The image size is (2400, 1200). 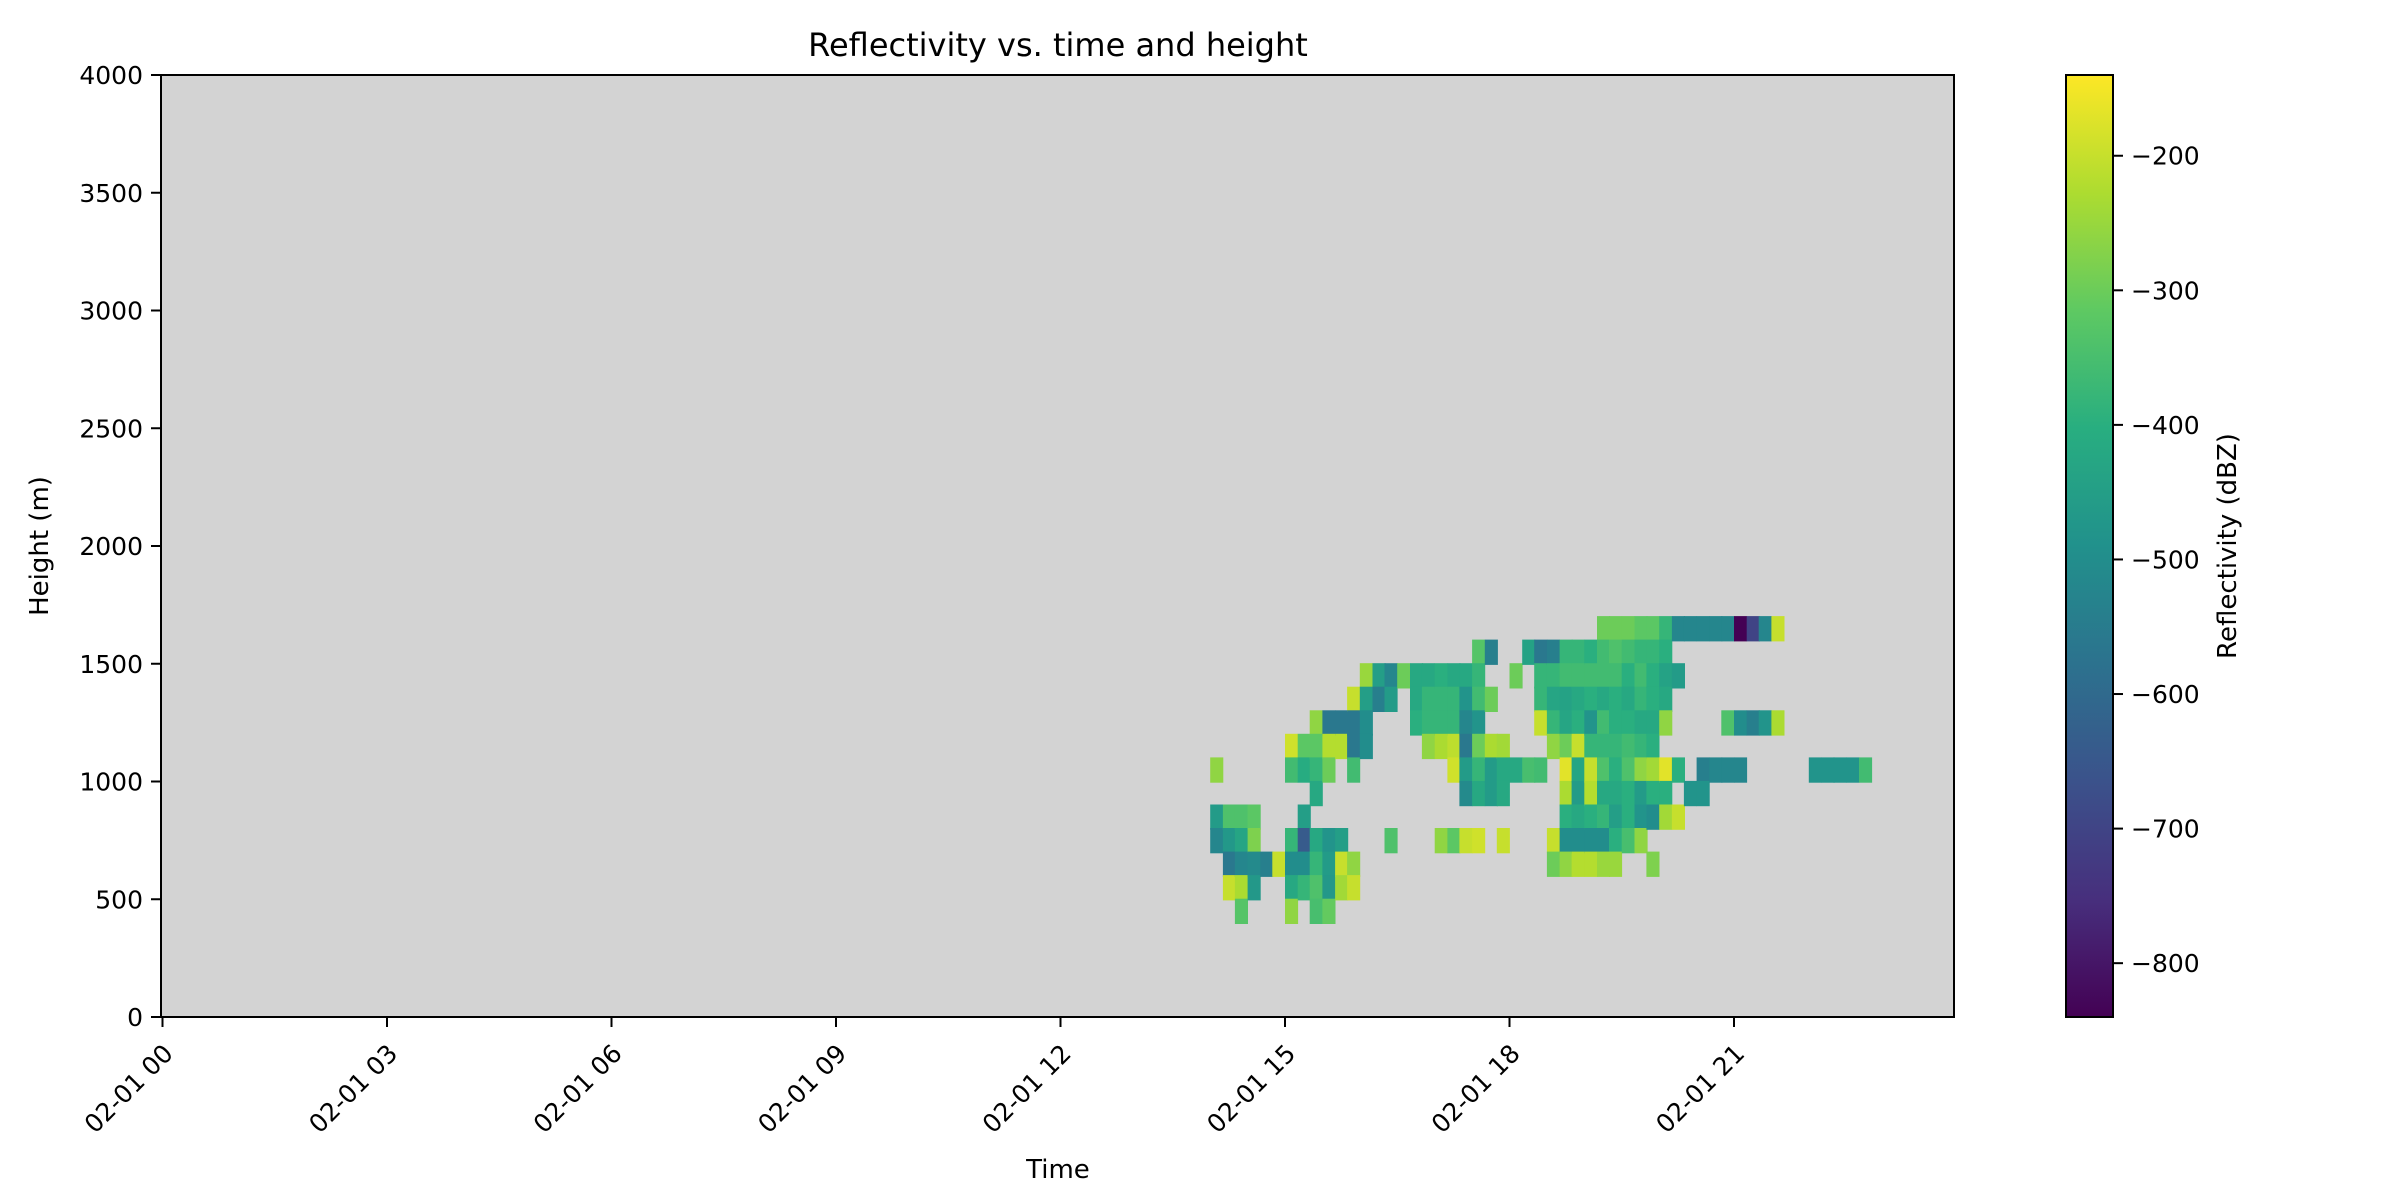 What do you see at coordinates (1251, 1089) in the screenshot?
I see `x-tick-label: 02-01 15` at bounding box center [1251, 1089].